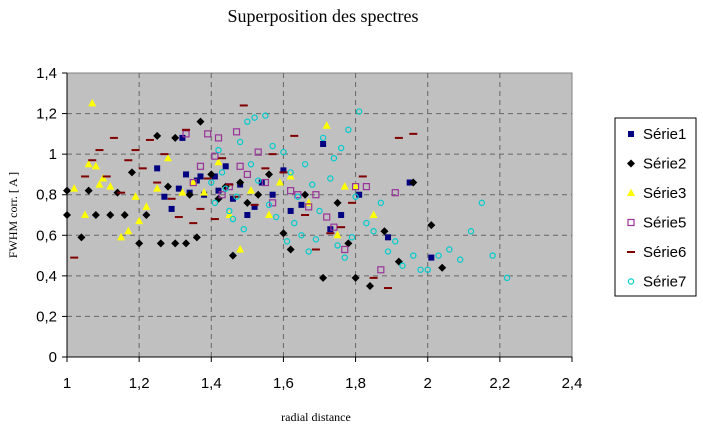  I want to click on legend-label: Série5, so click(664, 223).